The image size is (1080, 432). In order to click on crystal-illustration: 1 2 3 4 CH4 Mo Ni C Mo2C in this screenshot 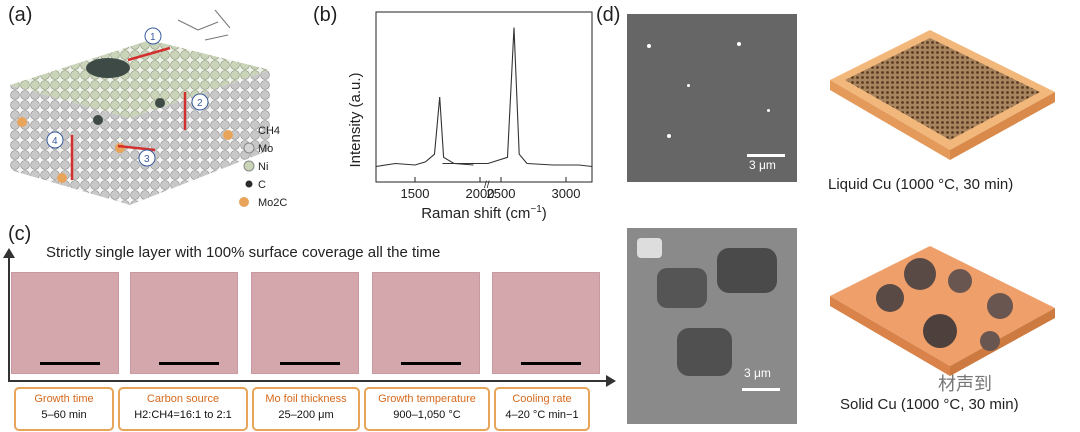, I will do `click(148, 109)`.